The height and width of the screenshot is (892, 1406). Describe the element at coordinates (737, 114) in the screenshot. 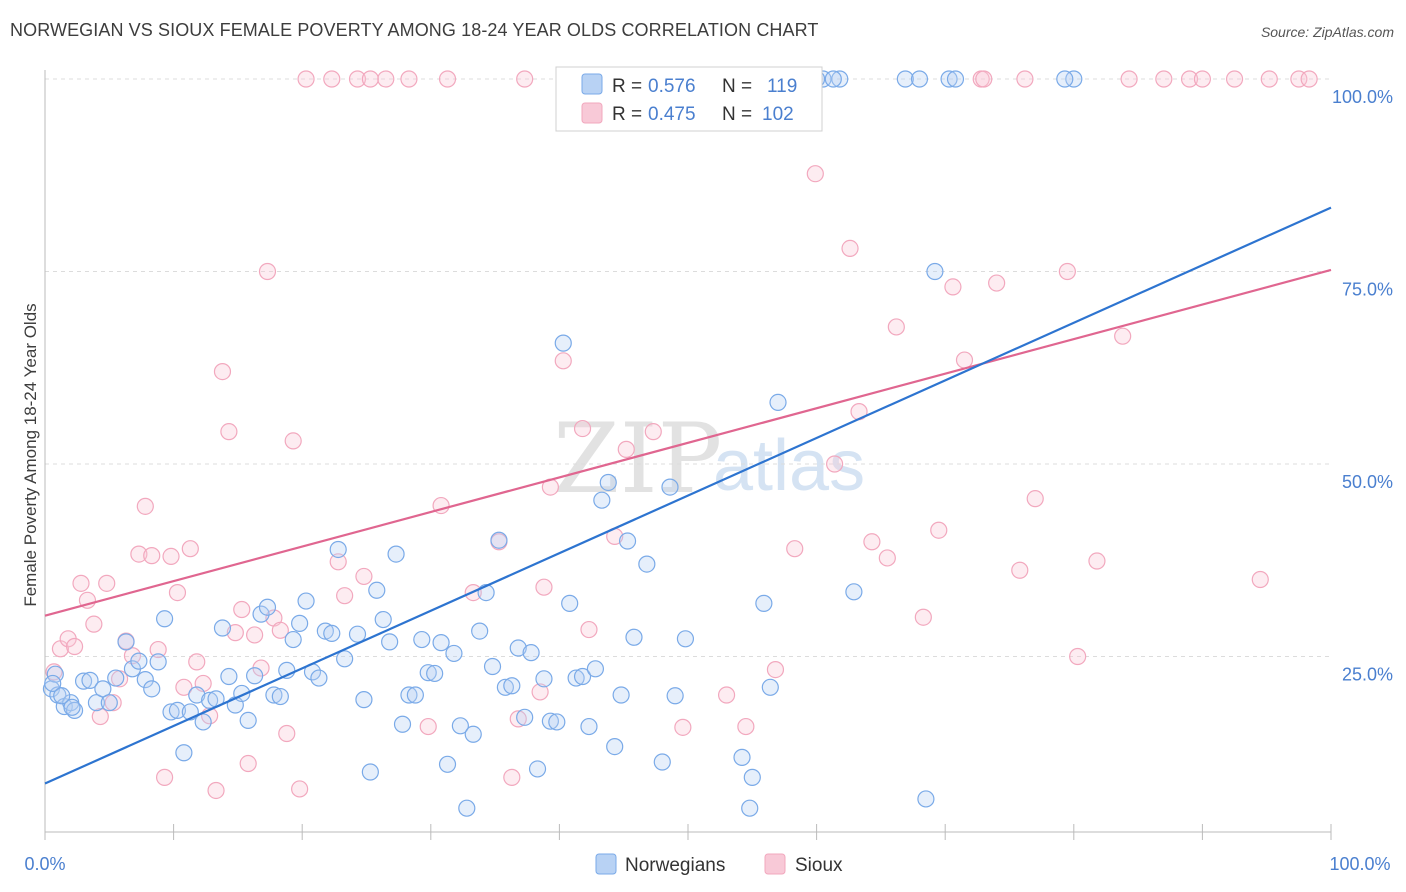

I see `legend-n-label-2: N =` at that location.